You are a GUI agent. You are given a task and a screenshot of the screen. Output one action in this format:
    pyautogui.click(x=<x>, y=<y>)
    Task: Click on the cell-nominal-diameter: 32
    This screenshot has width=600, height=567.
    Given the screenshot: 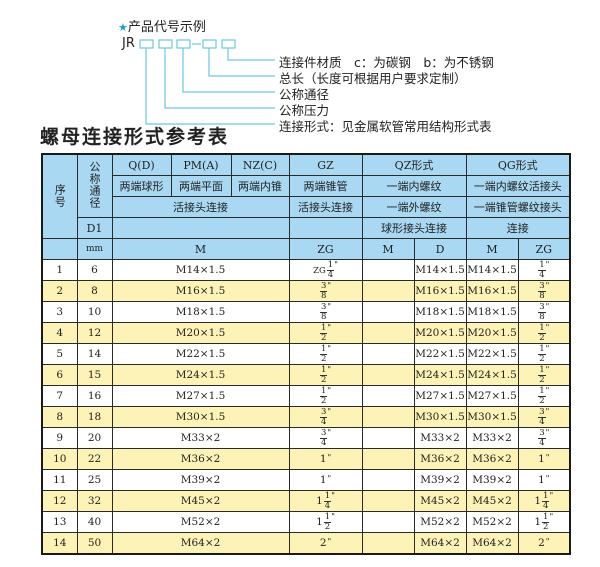 What is the action you would take?
    pyautogui.click(x=94, y=501)
    